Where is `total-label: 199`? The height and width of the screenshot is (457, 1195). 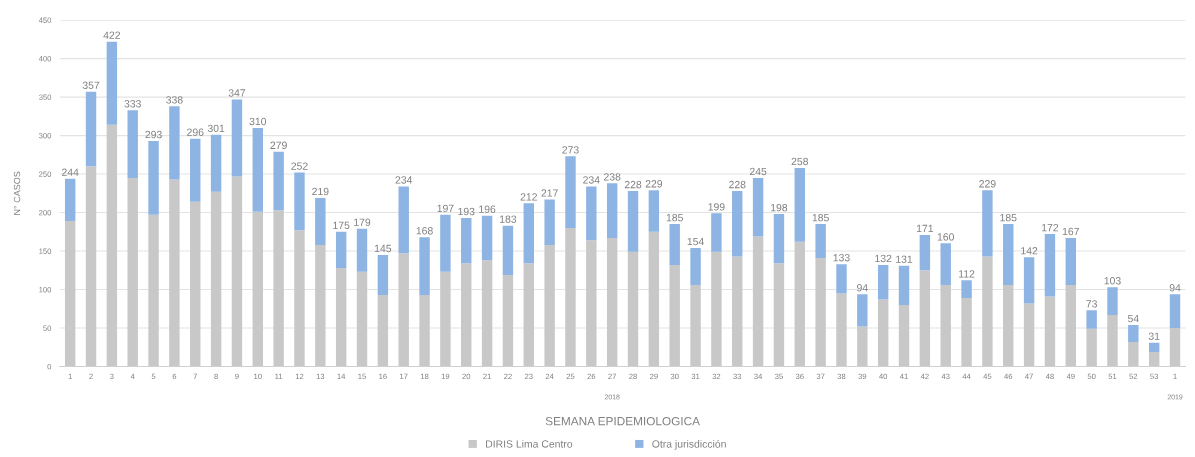 total-label: 199 is located at coordinates (716, 207).